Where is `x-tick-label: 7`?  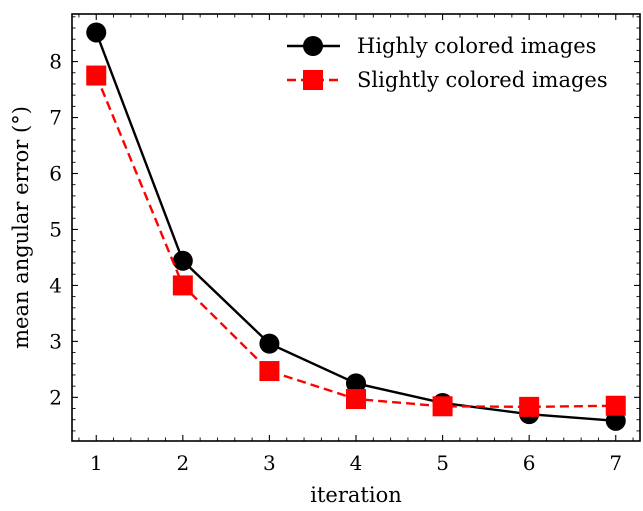 x-tick-label: 7 is located at coordinates (615, 463).